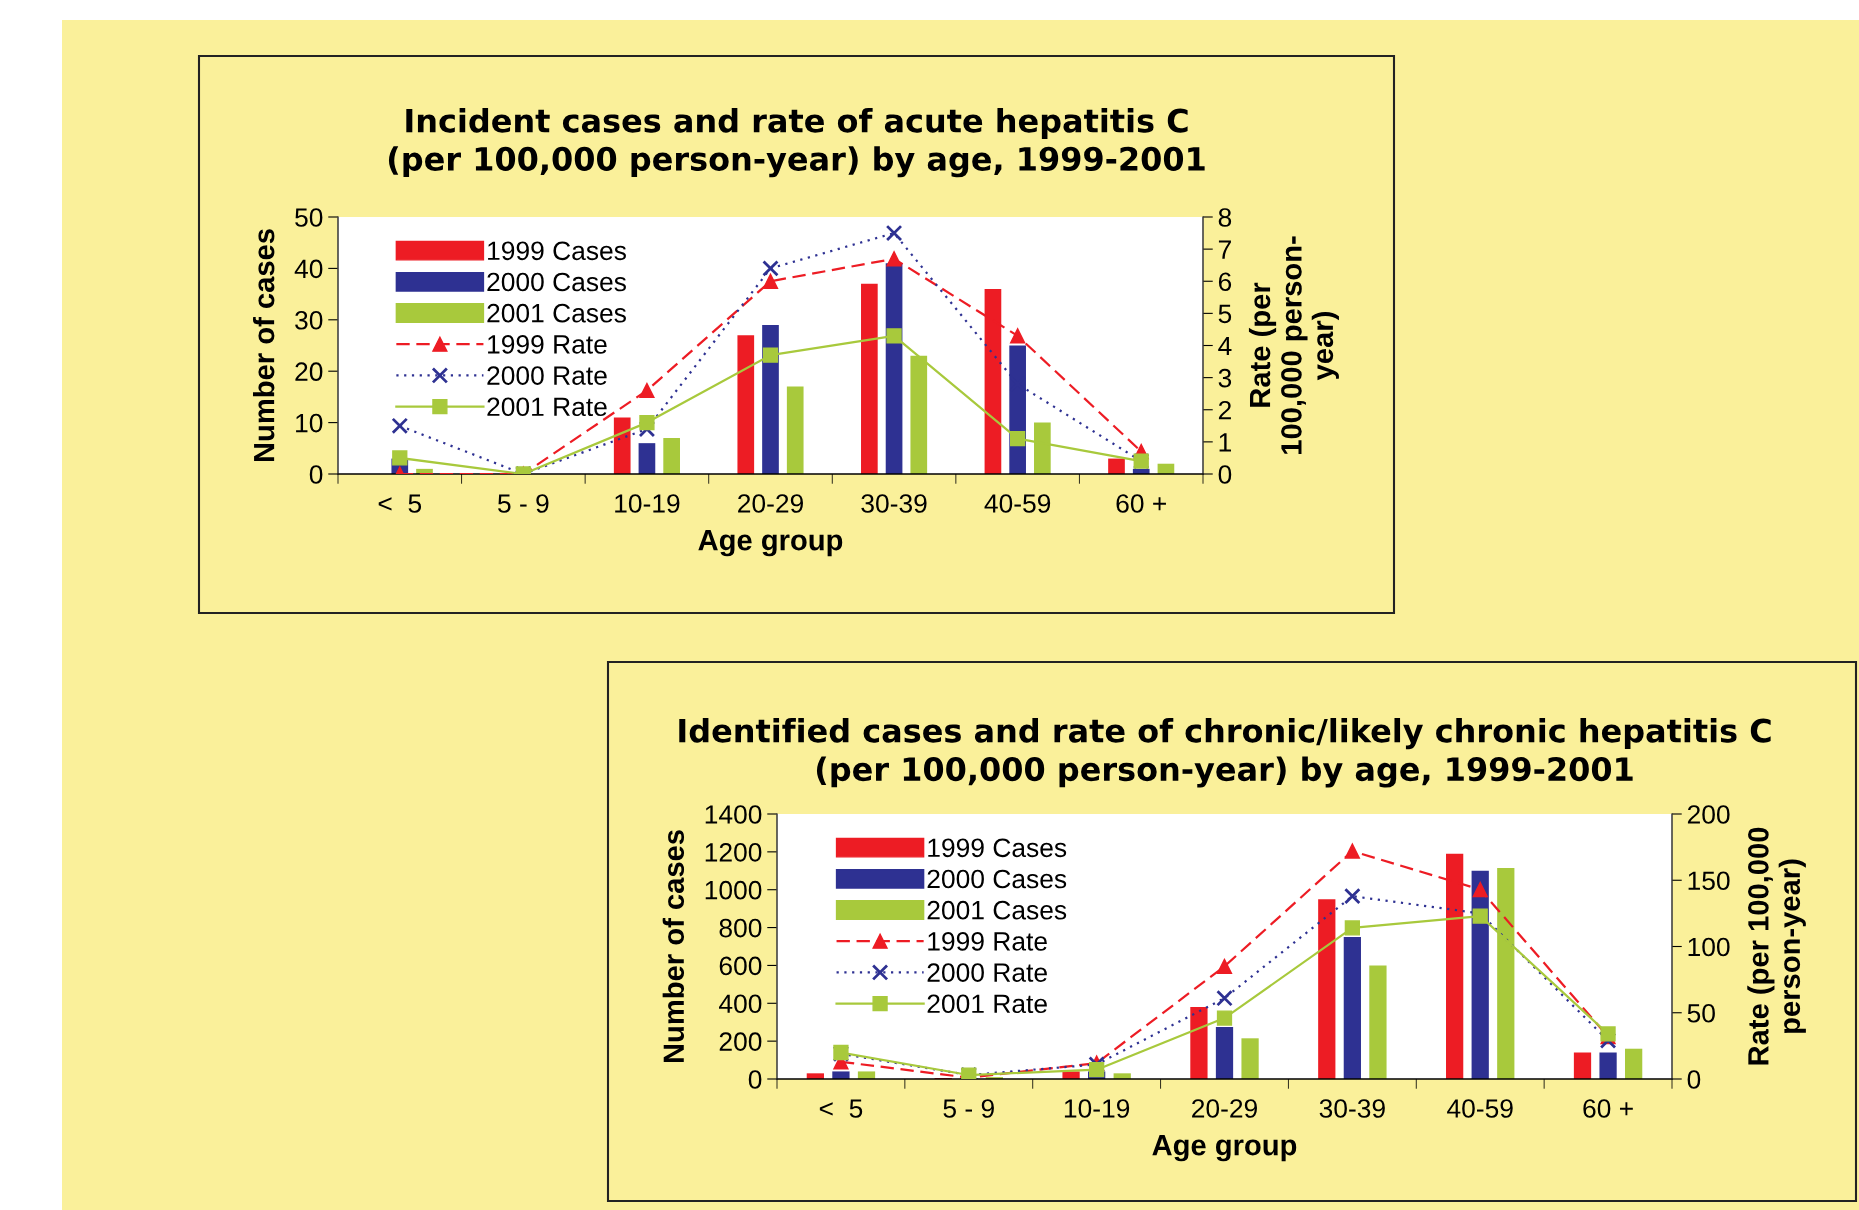  I want to click on y-tick-label: 10, so click(309, 423).